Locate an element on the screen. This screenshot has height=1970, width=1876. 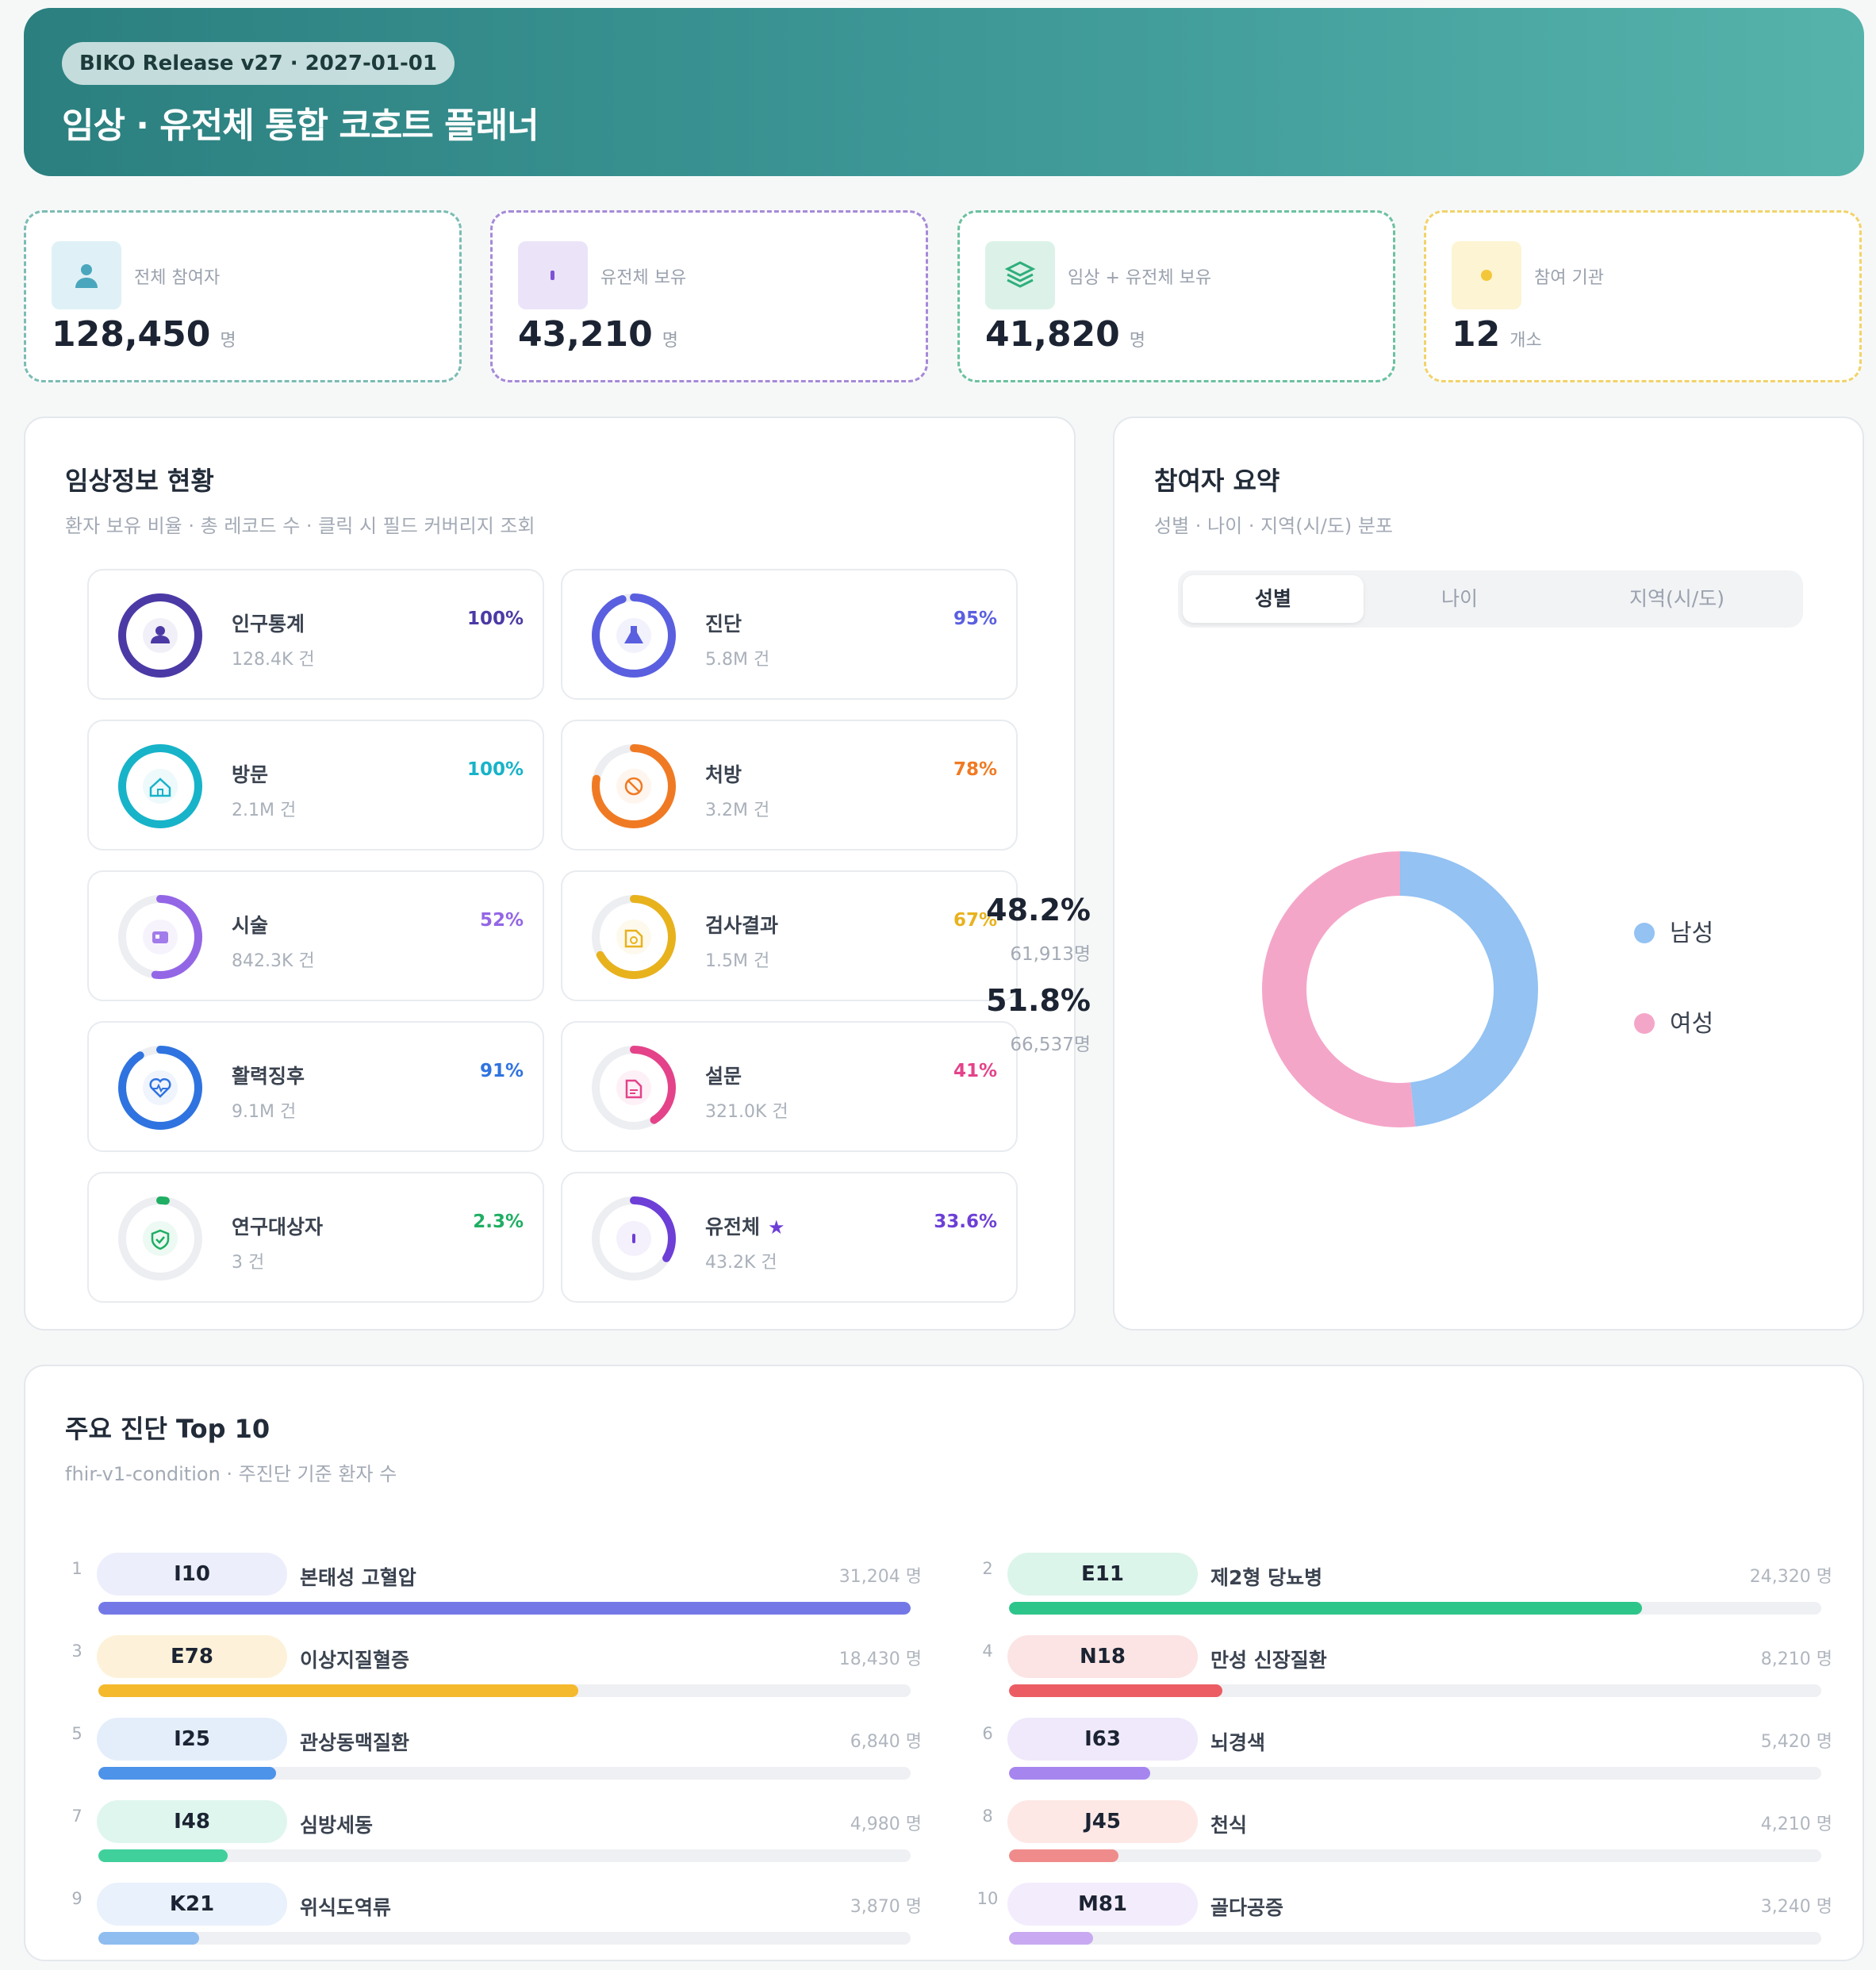
diagnosis-row: 6 I63 뇌경색 5,420 명 is located at coordinates (1404, 1753).